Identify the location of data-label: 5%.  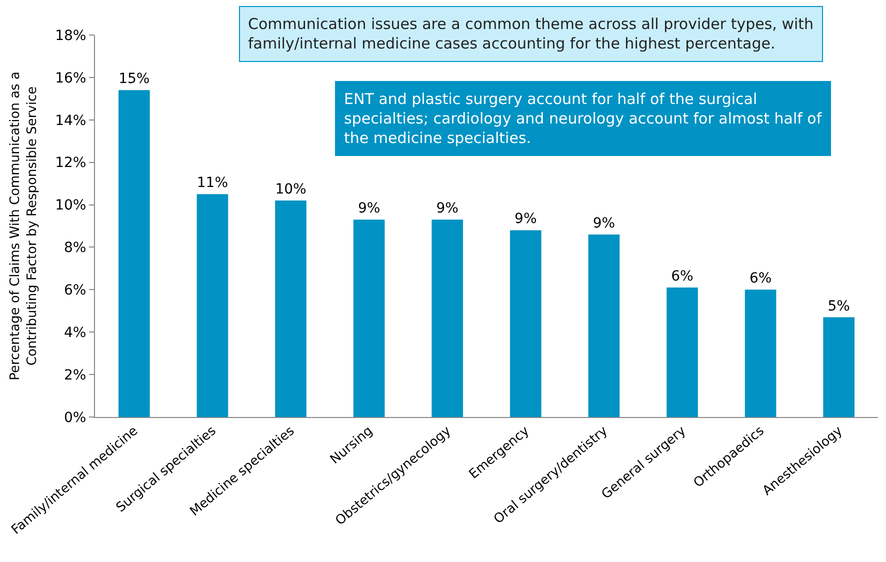
(839, 306).